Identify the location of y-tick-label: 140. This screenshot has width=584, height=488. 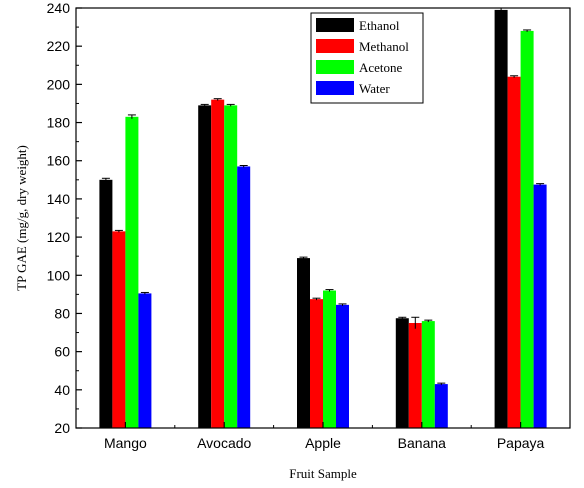
(59, 199).